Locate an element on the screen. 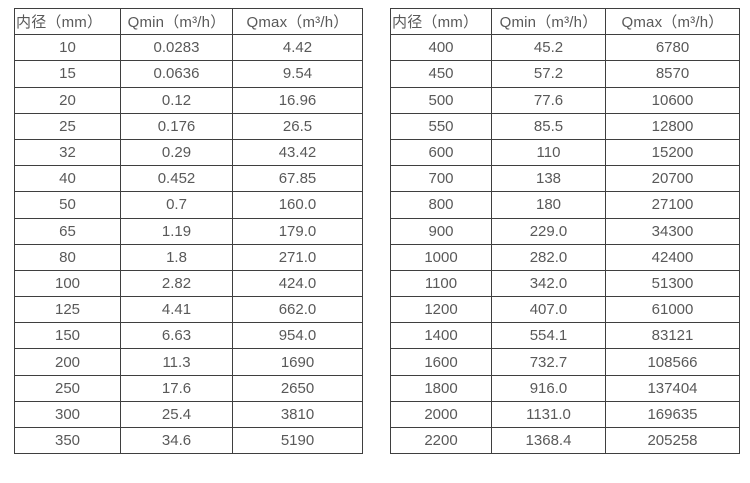 Image resolution: width=750 pixels, height=483 pixels. table-row: 550 85.5 12800 is located at coordinates (565, 126).